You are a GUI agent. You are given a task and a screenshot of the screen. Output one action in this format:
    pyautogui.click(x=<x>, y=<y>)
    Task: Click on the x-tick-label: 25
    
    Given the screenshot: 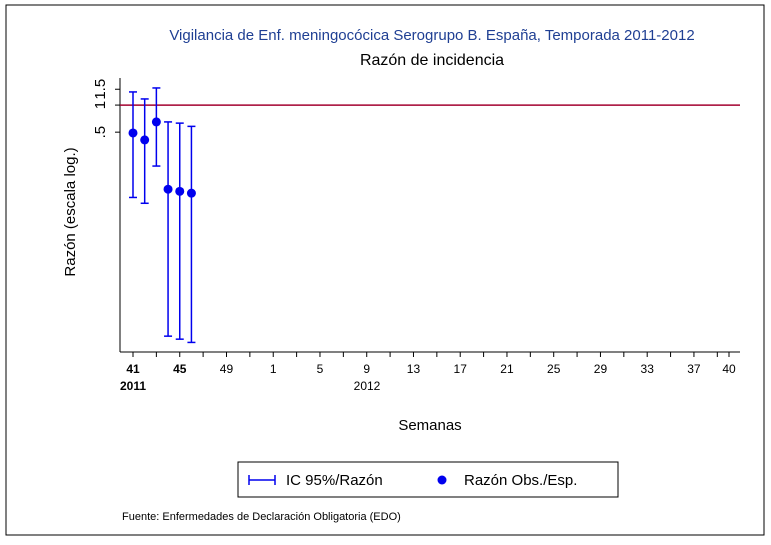 What is the action you would take?
    pyautogui.click(x=554, y=369)
    